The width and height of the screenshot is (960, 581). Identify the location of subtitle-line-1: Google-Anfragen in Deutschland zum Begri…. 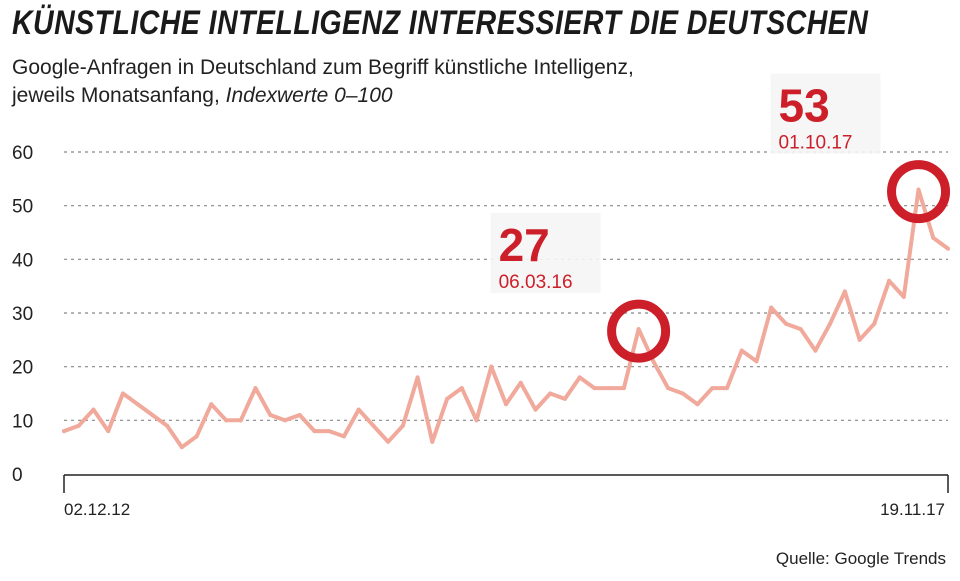
(323, 67).